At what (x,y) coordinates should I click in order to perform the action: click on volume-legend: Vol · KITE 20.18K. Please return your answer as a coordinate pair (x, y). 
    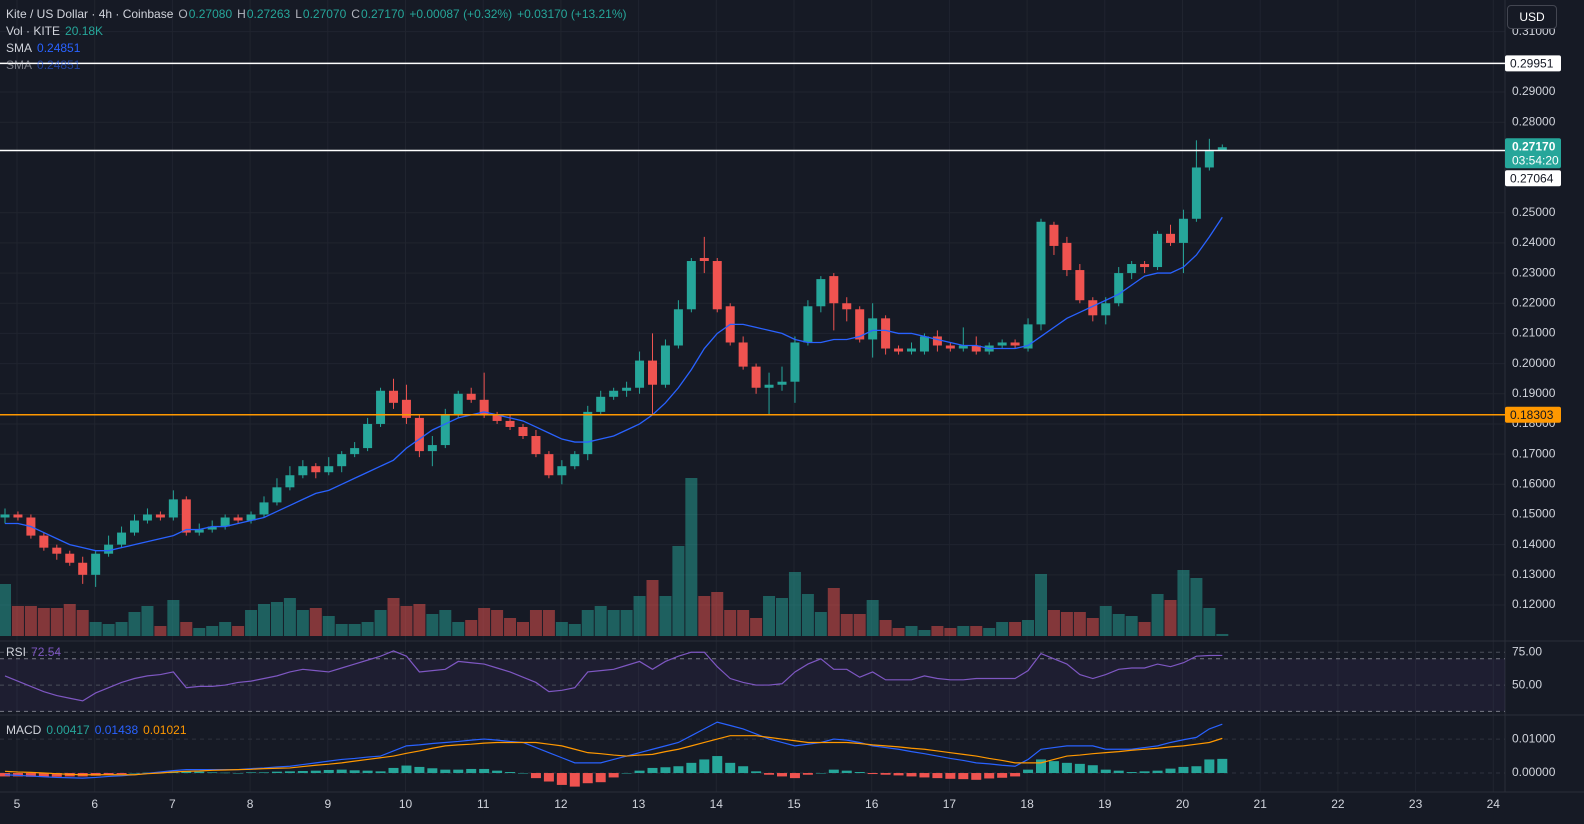
    Looking at the image, I should click on (54, 31).